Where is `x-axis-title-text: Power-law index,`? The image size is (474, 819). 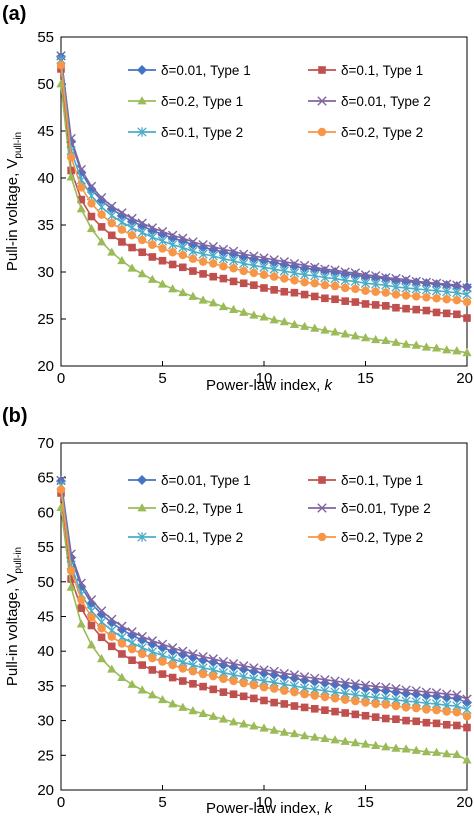 x-axis-title-text: Power-law index, is located at coordinates (265, 385).